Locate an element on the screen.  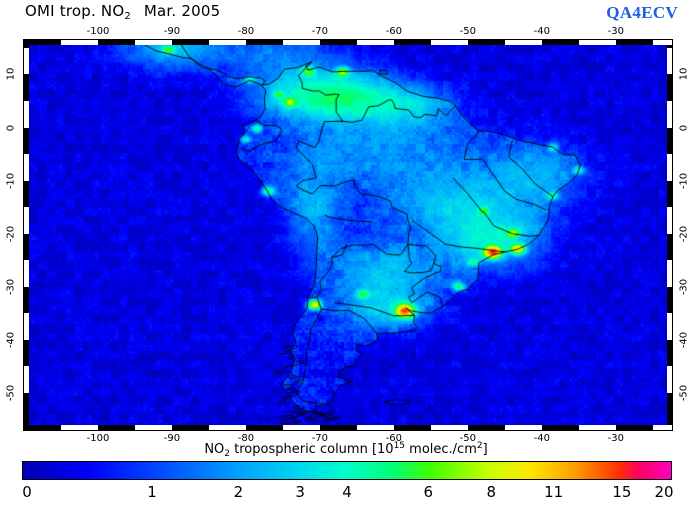
colorbar-tick-6: 6 is located at coordinates (428, 492).